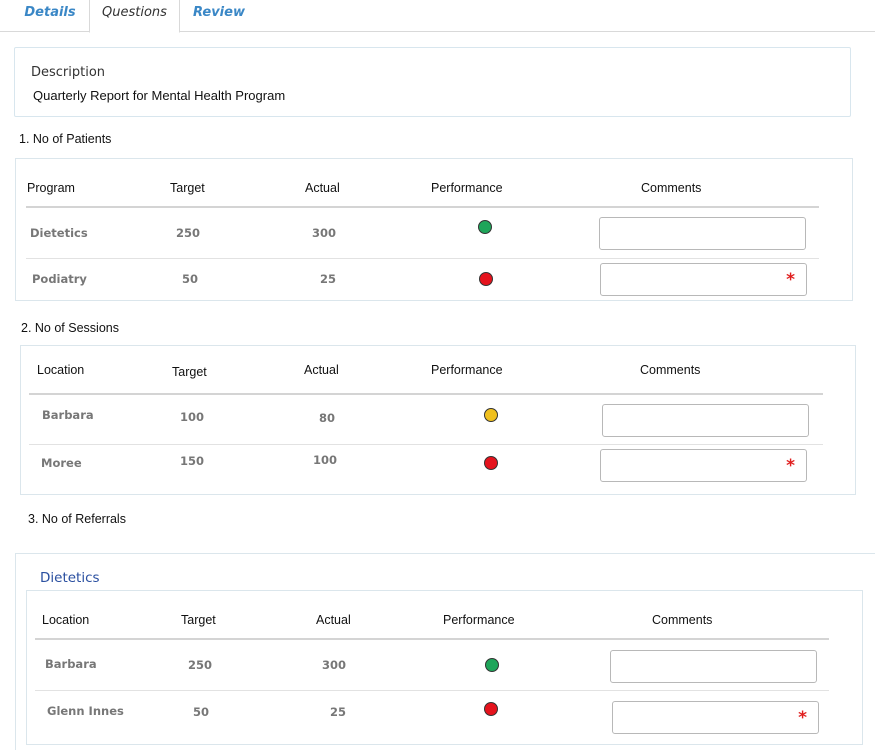 The image size is (875, 750). Describe the element at coordinates (77, 519) in the screenshot. I see `question-3-title: 3. No of Referrals` at that location.